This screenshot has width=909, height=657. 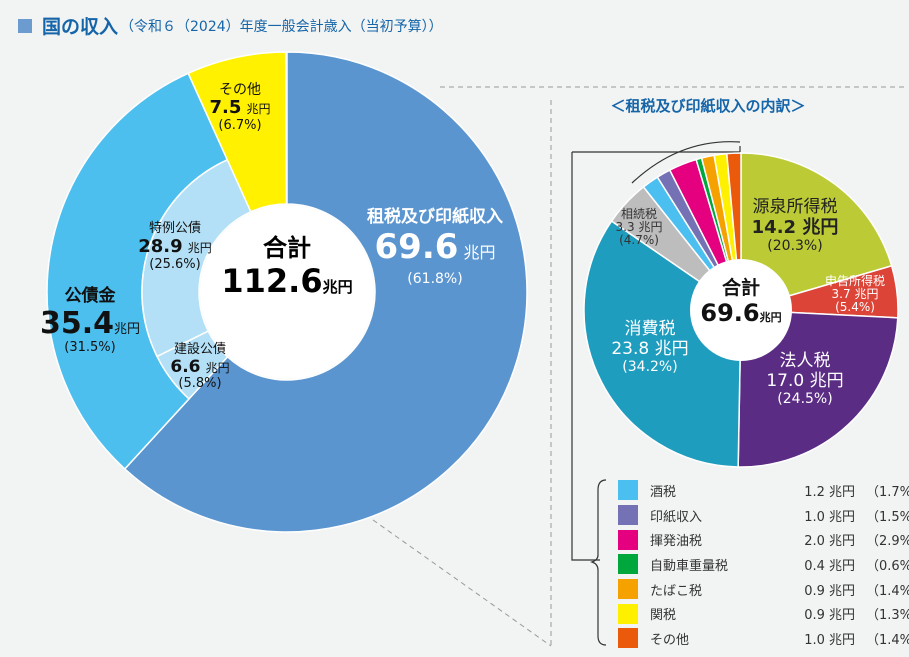 What do you see at coordinates (217, 367) in the screenshot?
I see `constr-unit: 兆円` at bounding box center [217, 367].